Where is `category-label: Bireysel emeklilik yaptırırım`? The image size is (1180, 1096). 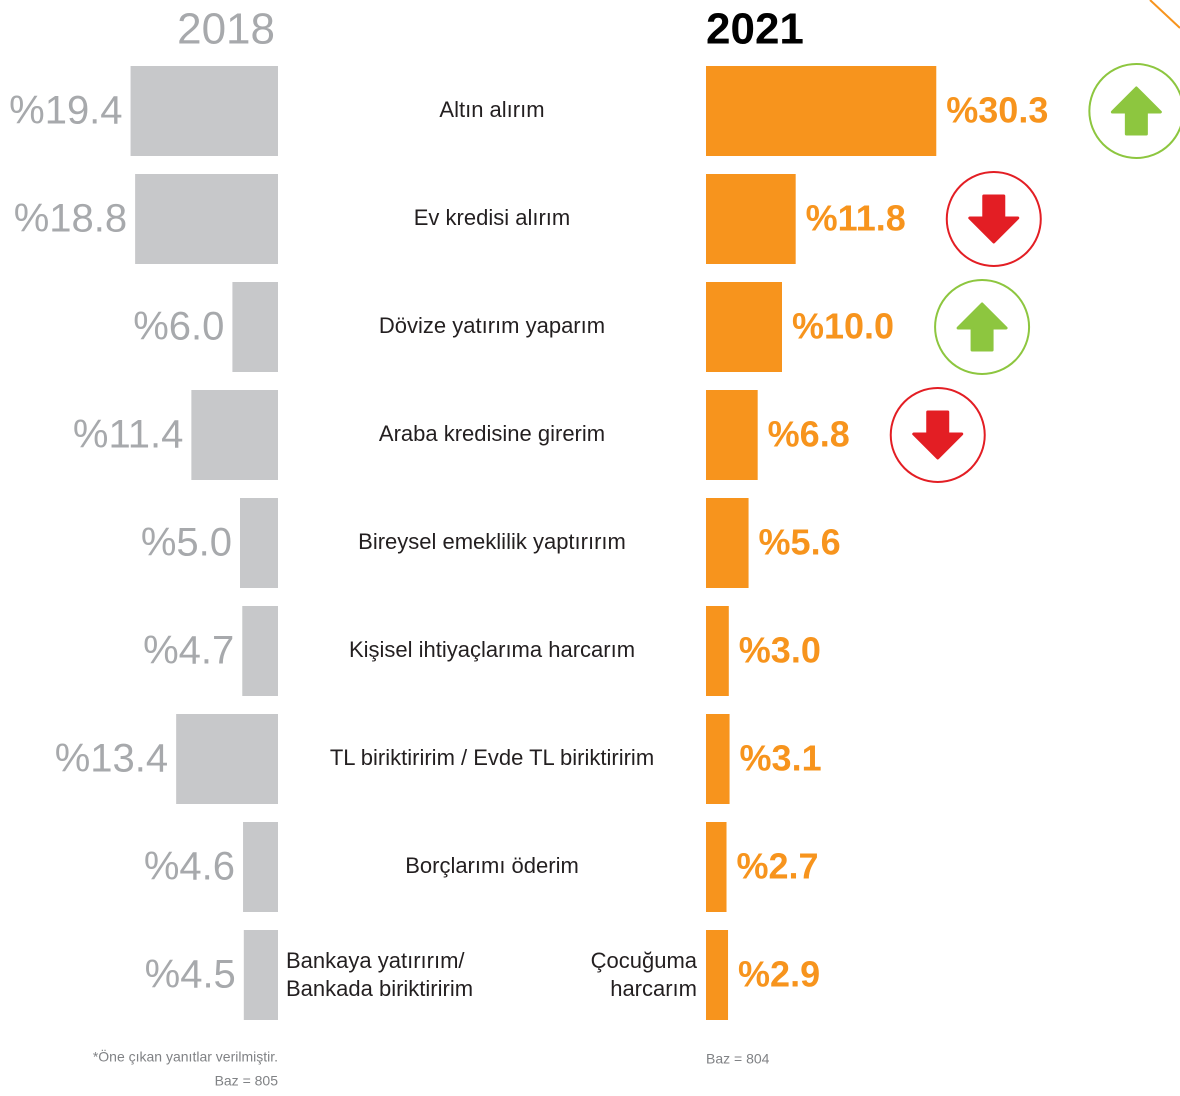
category-label: Bireysel emeklilik yaptırırım is located at coordinates (492, 541).